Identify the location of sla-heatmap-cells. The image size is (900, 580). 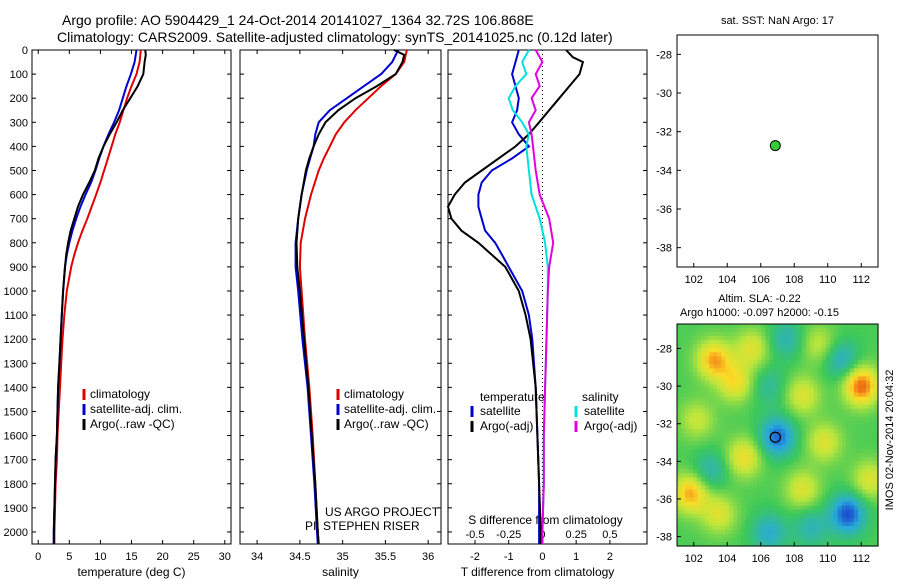
(778, 435).